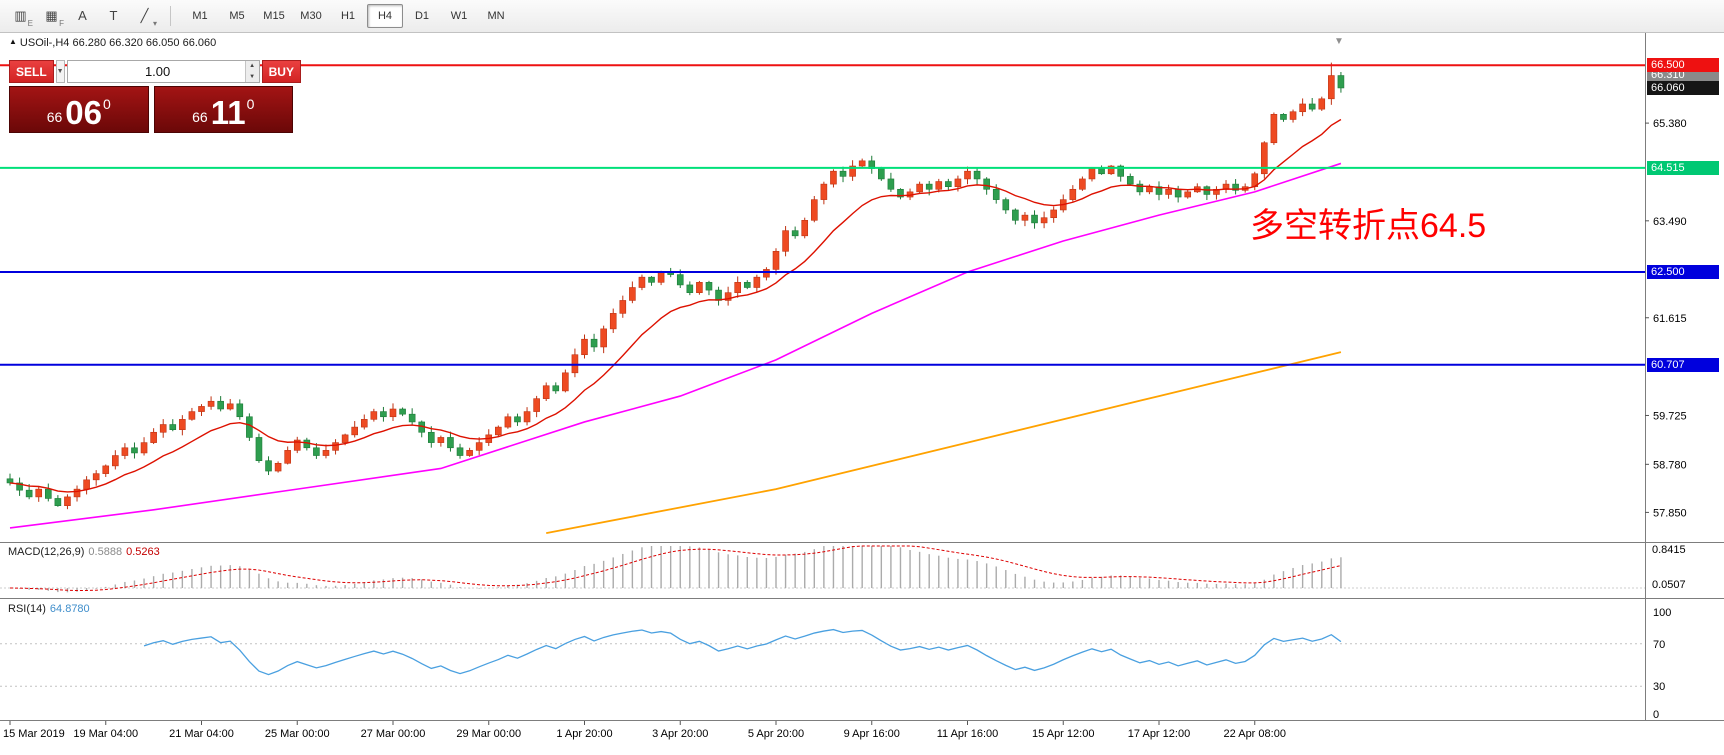  Describe the element at coordinates (1670, 222) in the screenshot. I see `axis-tick-63.490: 63.490` at that location.